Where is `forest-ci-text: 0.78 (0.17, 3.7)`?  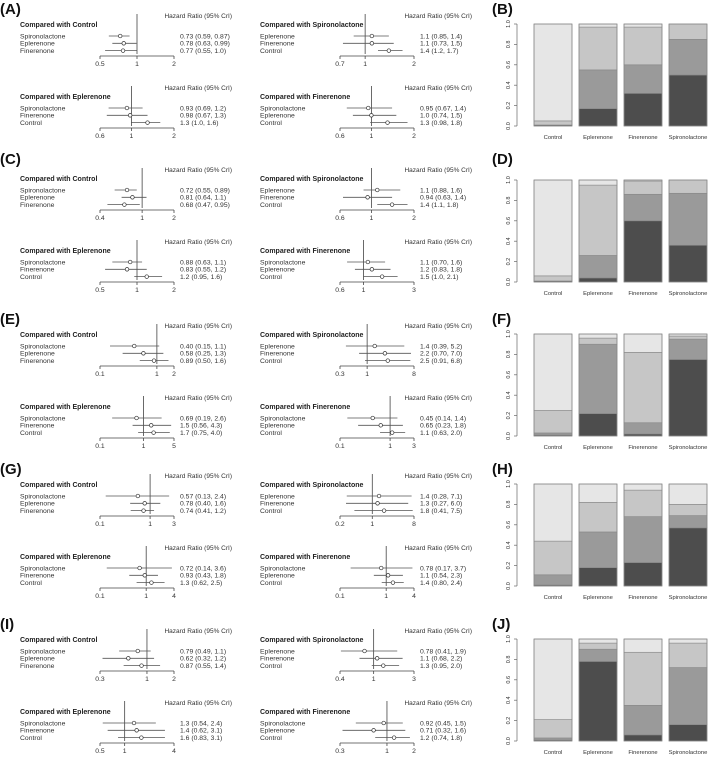
forest-ci-text: 0.78 (0.17, 3.7) is located at coordinates (443, 568).